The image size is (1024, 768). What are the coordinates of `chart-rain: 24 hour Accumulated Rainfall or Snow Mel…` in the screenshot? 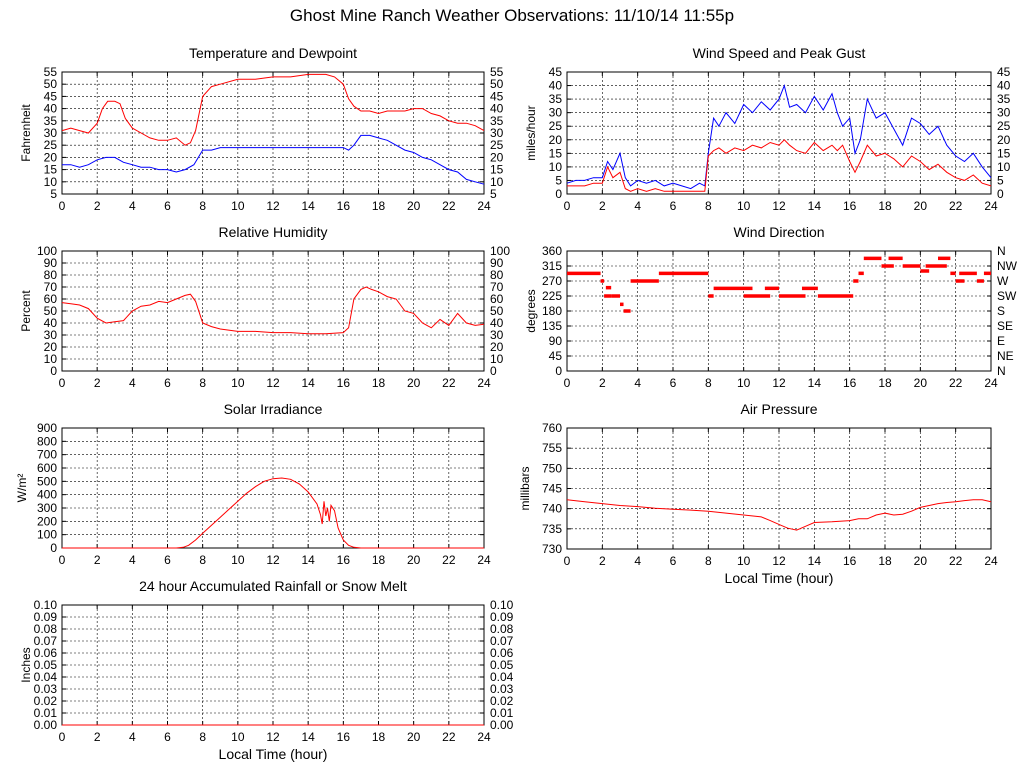 It's located at (266, 670).